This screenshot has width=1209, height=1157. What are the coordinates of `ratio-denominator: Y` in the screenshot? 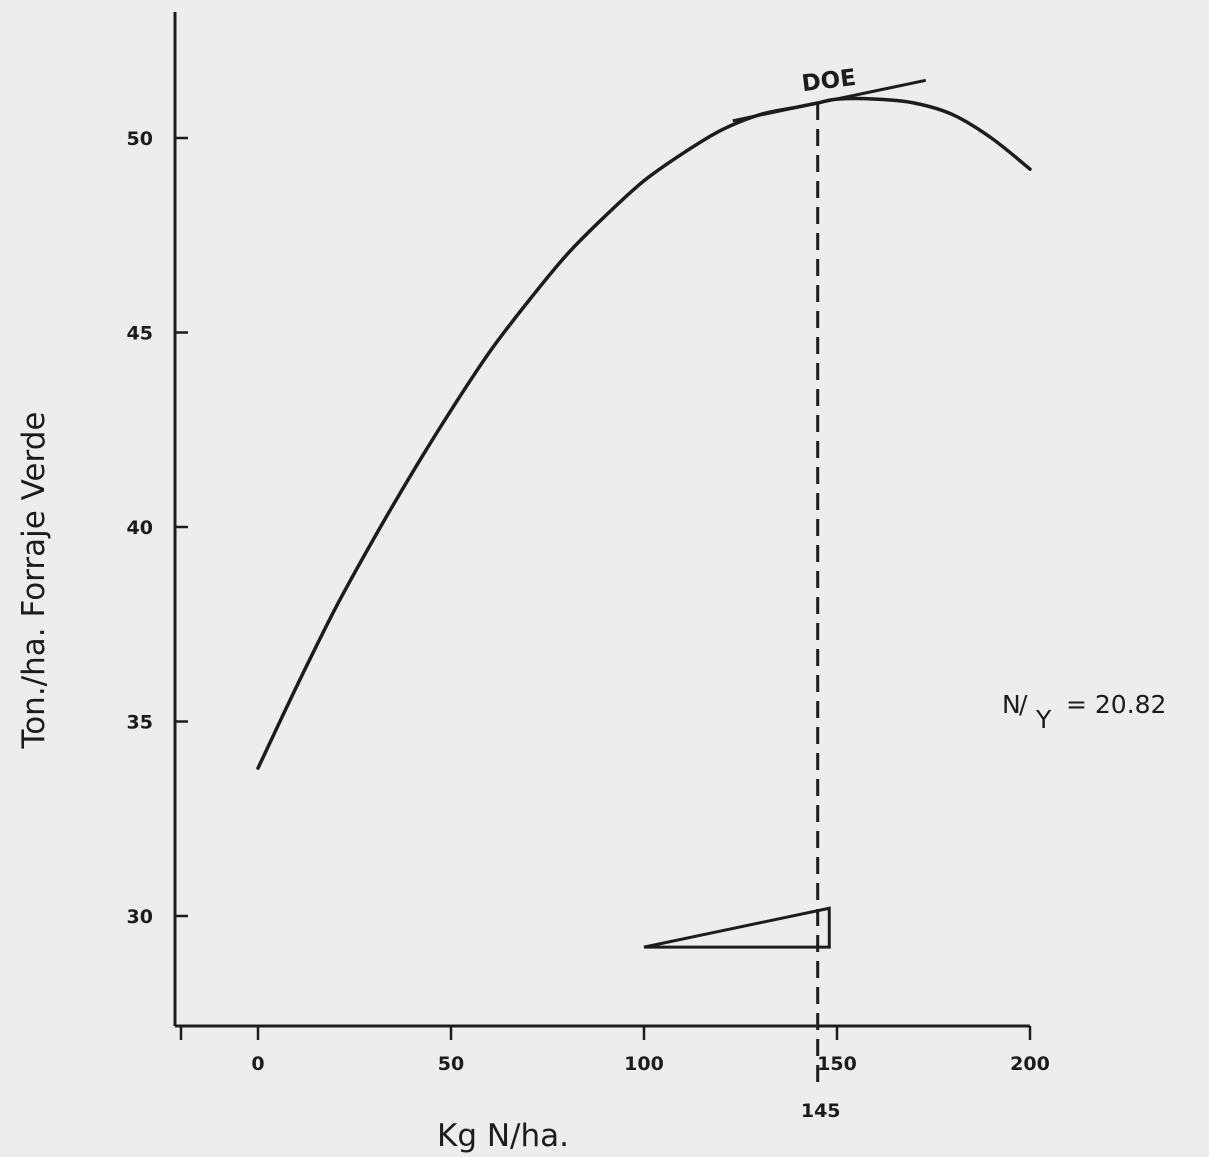 It's located at (1043, 719).